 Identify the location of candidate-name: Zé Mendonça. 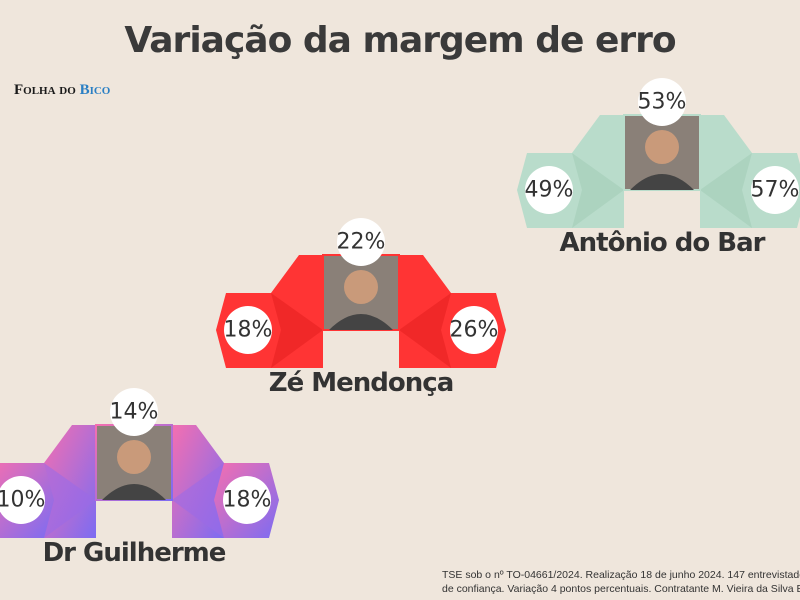
(361, 383).